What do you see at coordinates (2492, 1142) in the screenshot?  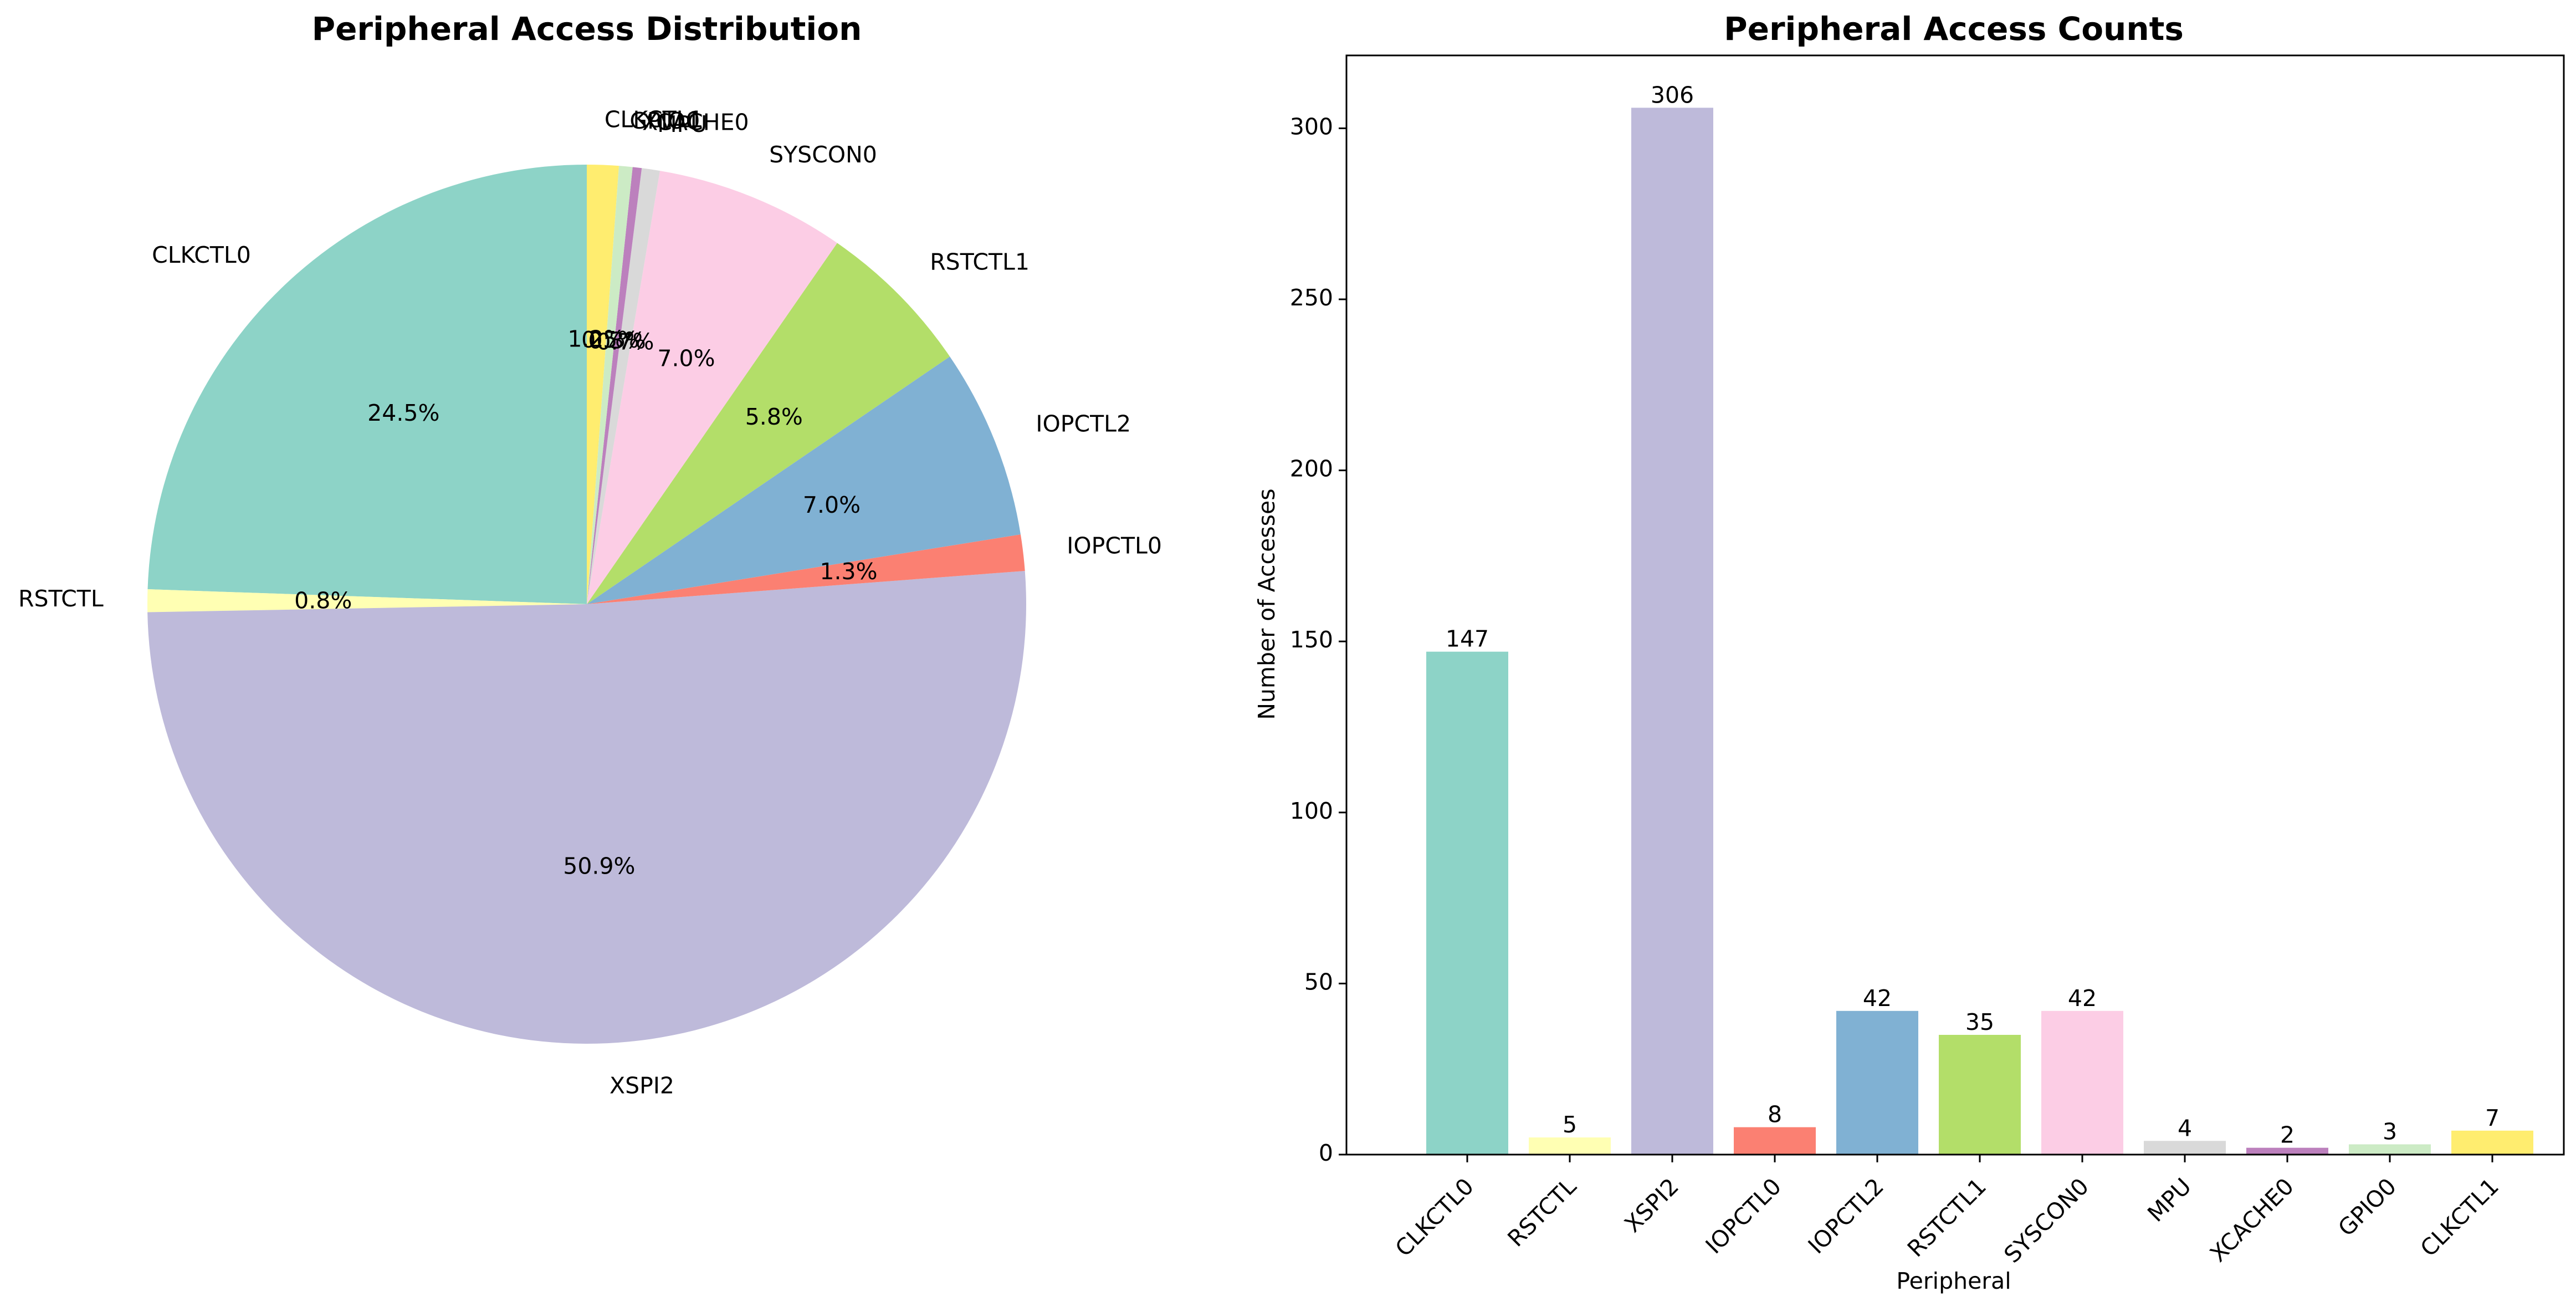 I see `bar-clkctl1` at bounding box center [2492, 1142].